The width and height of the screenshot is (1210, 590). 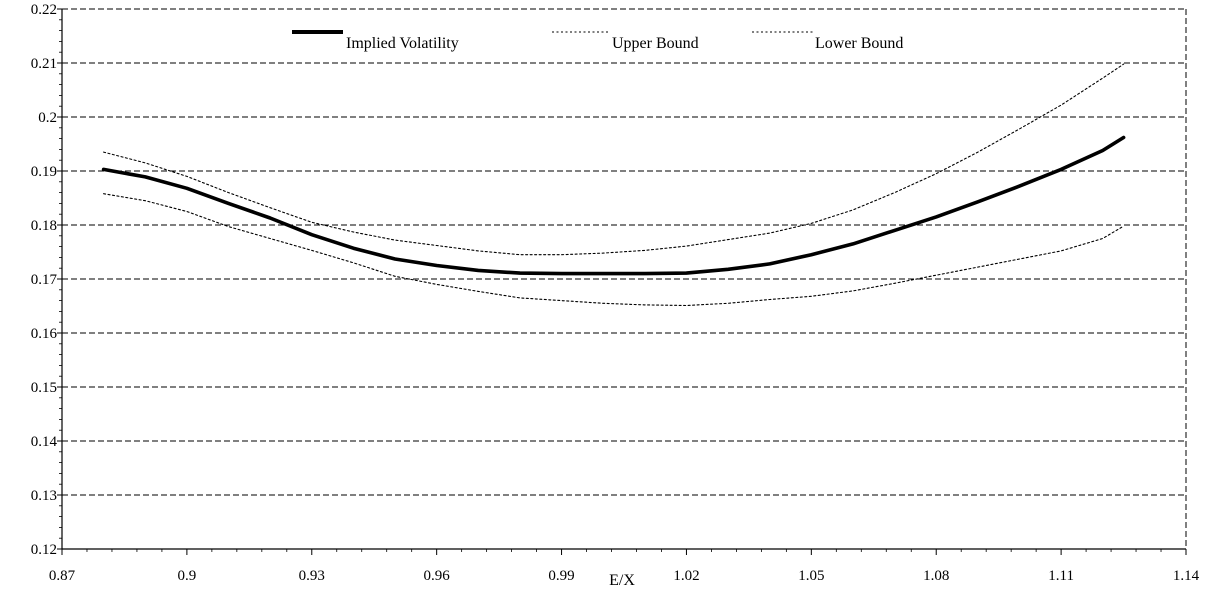 I want to click on y-tick-label: 0.17, so click(x=44, y=280).